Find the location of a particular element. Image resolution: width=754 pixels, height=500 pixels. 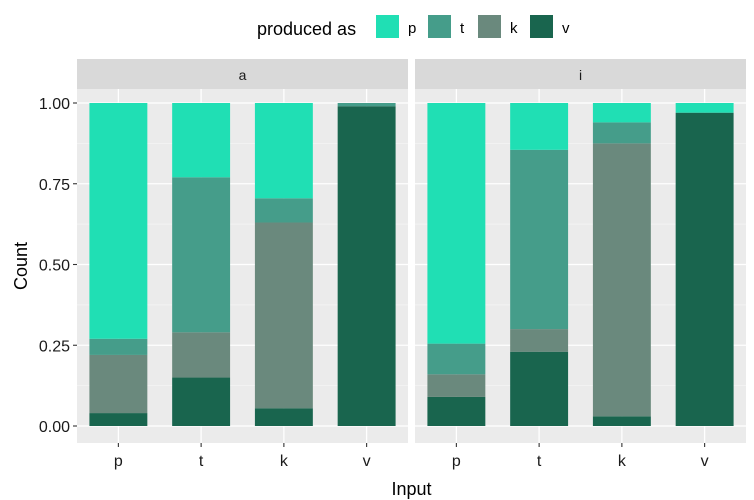

bar-segment-i-t-k is located at coordinates (539, 340).